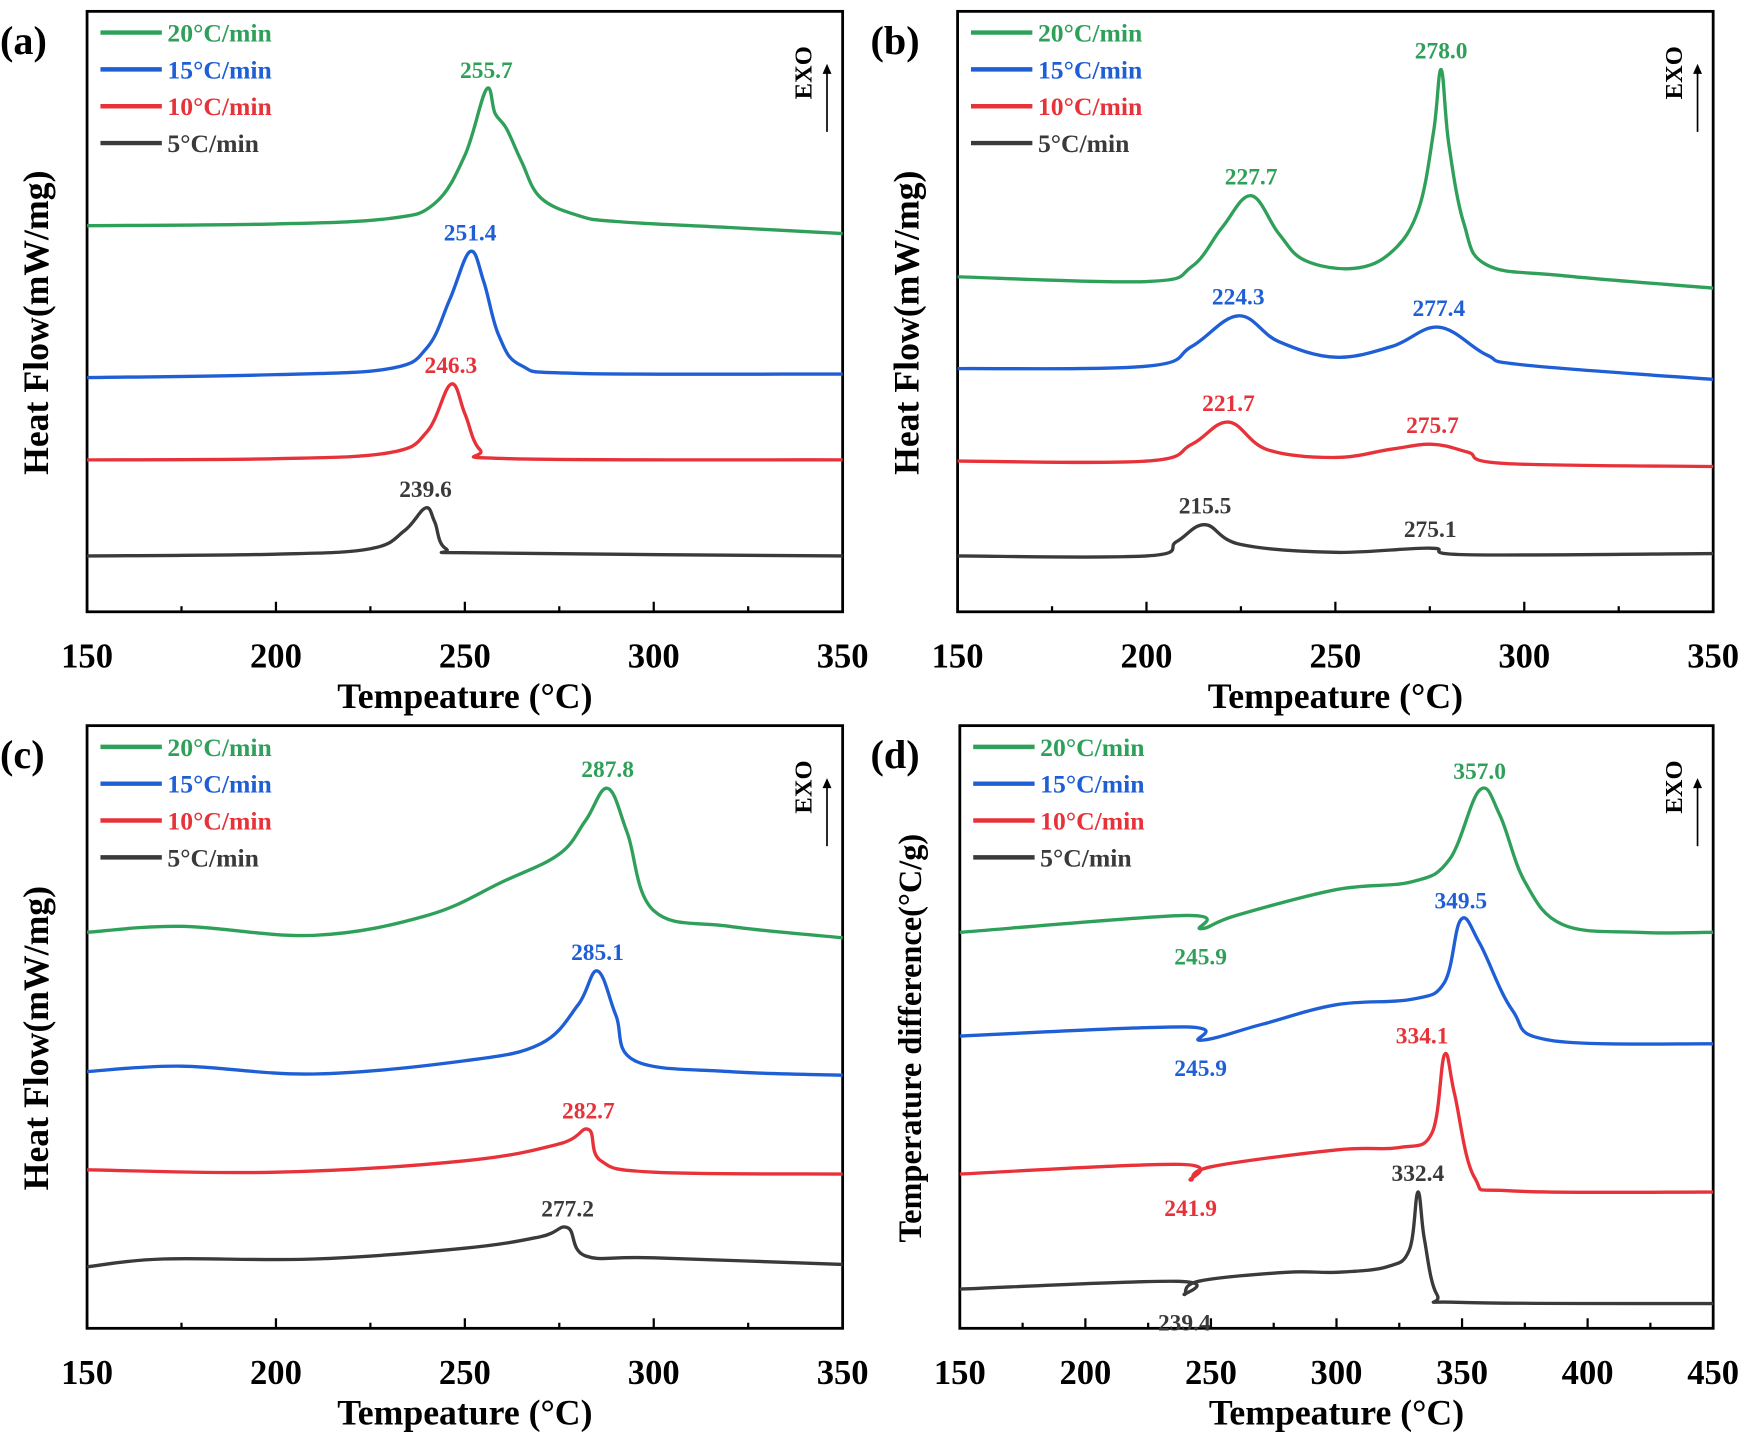  What do you see at coordinates (23, 40) in the screenshot?
I see `panel-label: (a)` at bounding box center [23, 40].